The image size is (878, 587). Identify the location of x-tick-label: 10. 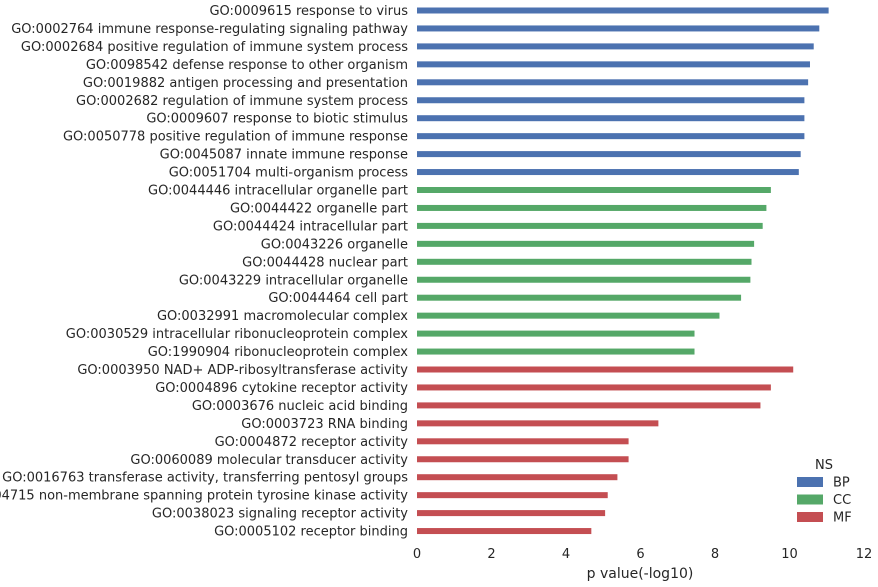
(789, 554).